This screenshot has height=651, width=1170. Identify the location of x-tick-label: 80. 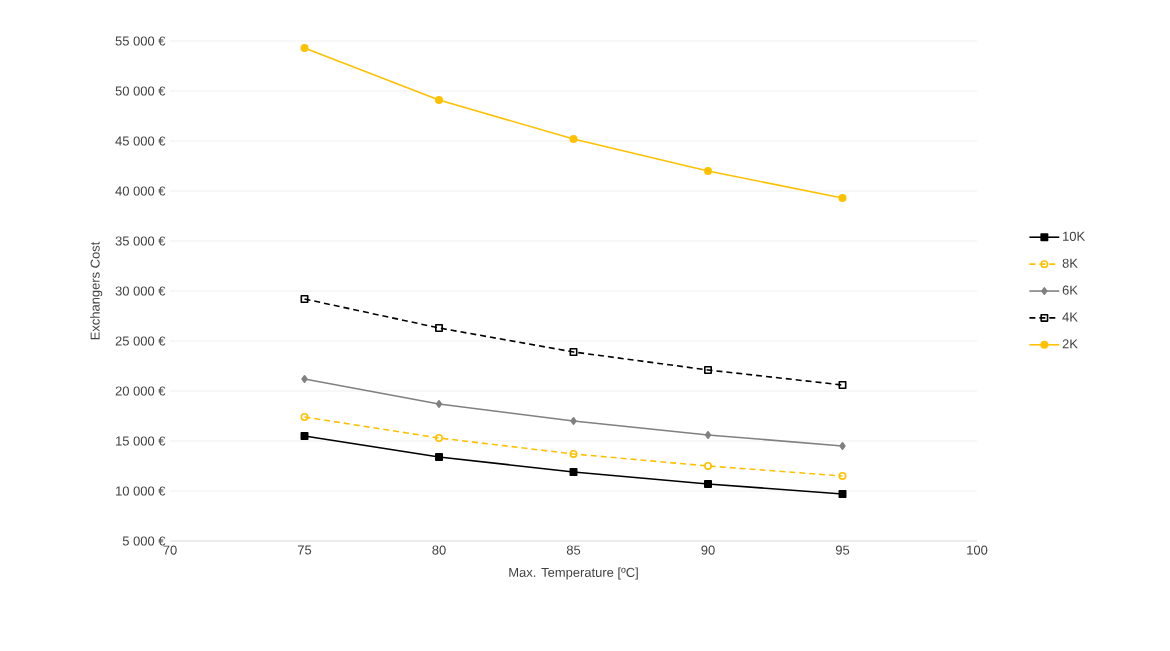
(439, 550).